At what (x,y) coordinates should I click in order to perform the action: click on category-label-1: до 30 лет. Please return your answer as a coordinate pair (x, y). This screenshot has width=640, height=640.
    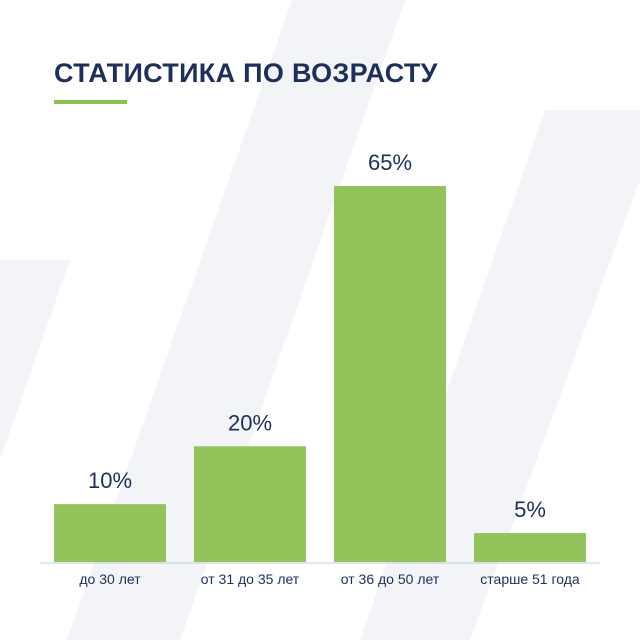
    Looking at the image, I should click on (110, 579).